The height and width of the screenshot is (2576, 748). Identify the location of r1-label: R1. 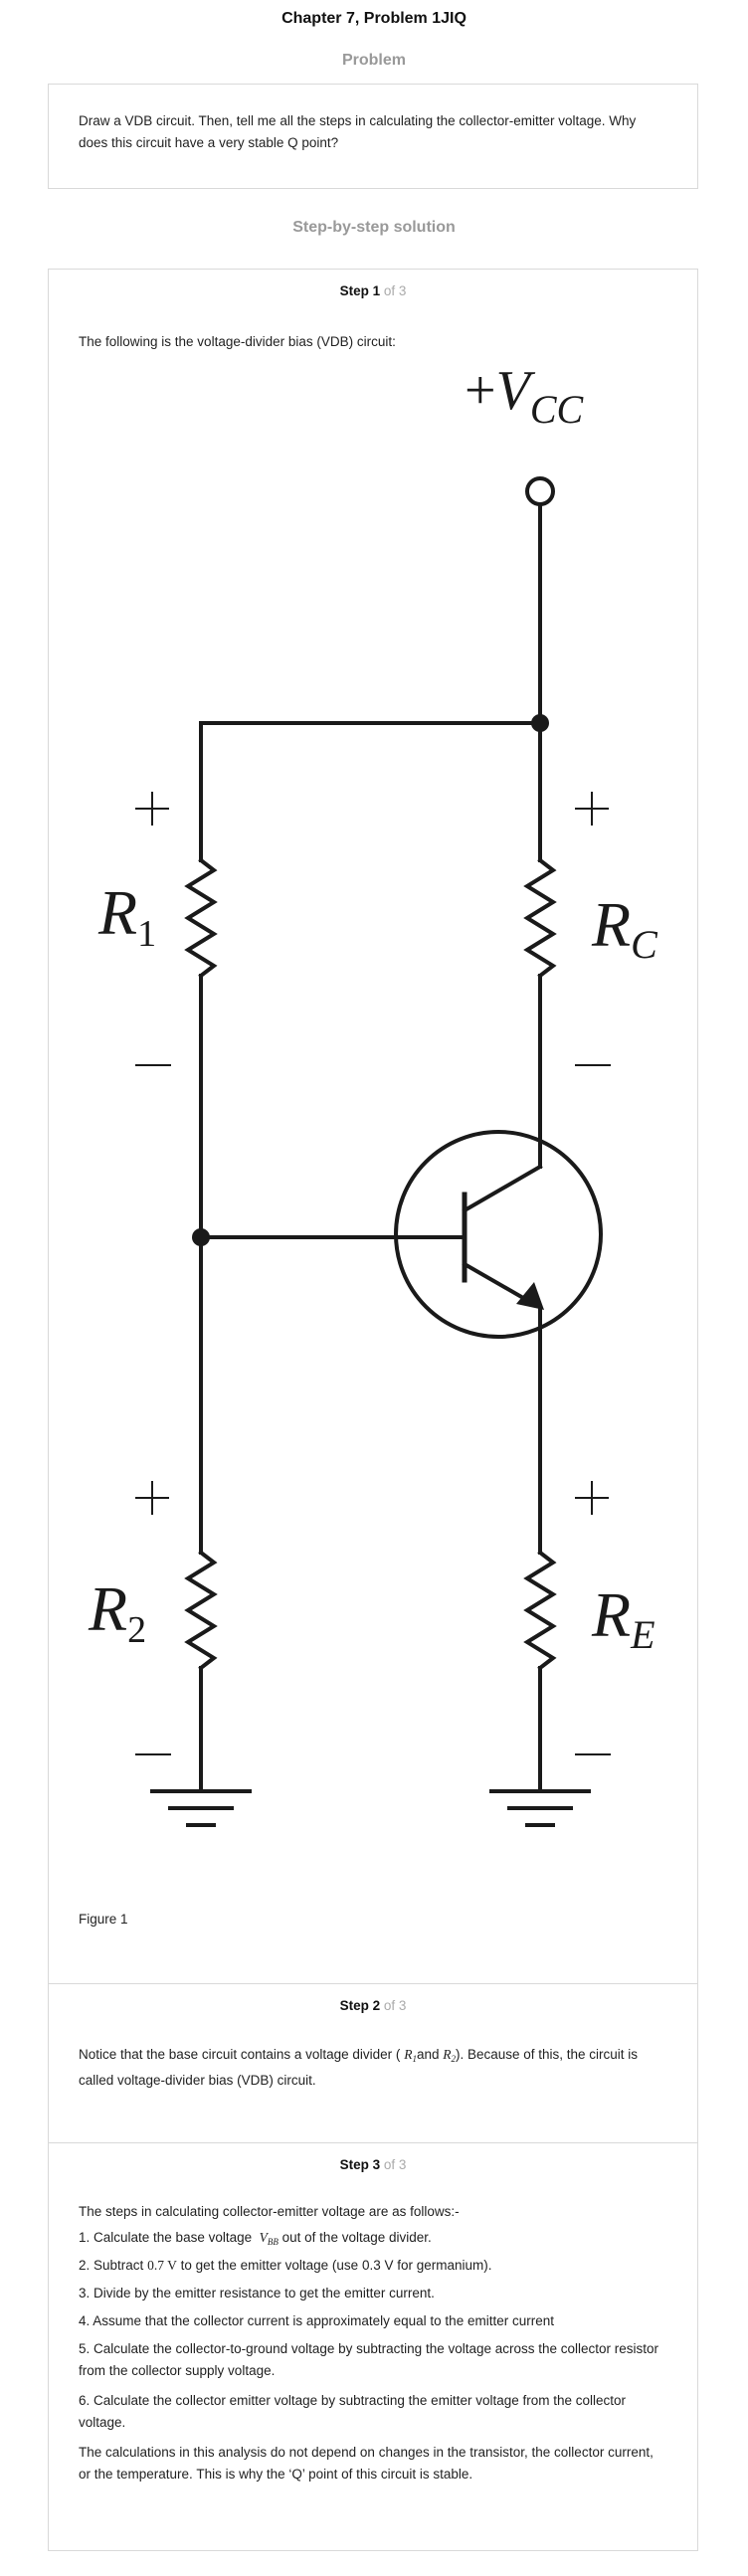
(126, 916).